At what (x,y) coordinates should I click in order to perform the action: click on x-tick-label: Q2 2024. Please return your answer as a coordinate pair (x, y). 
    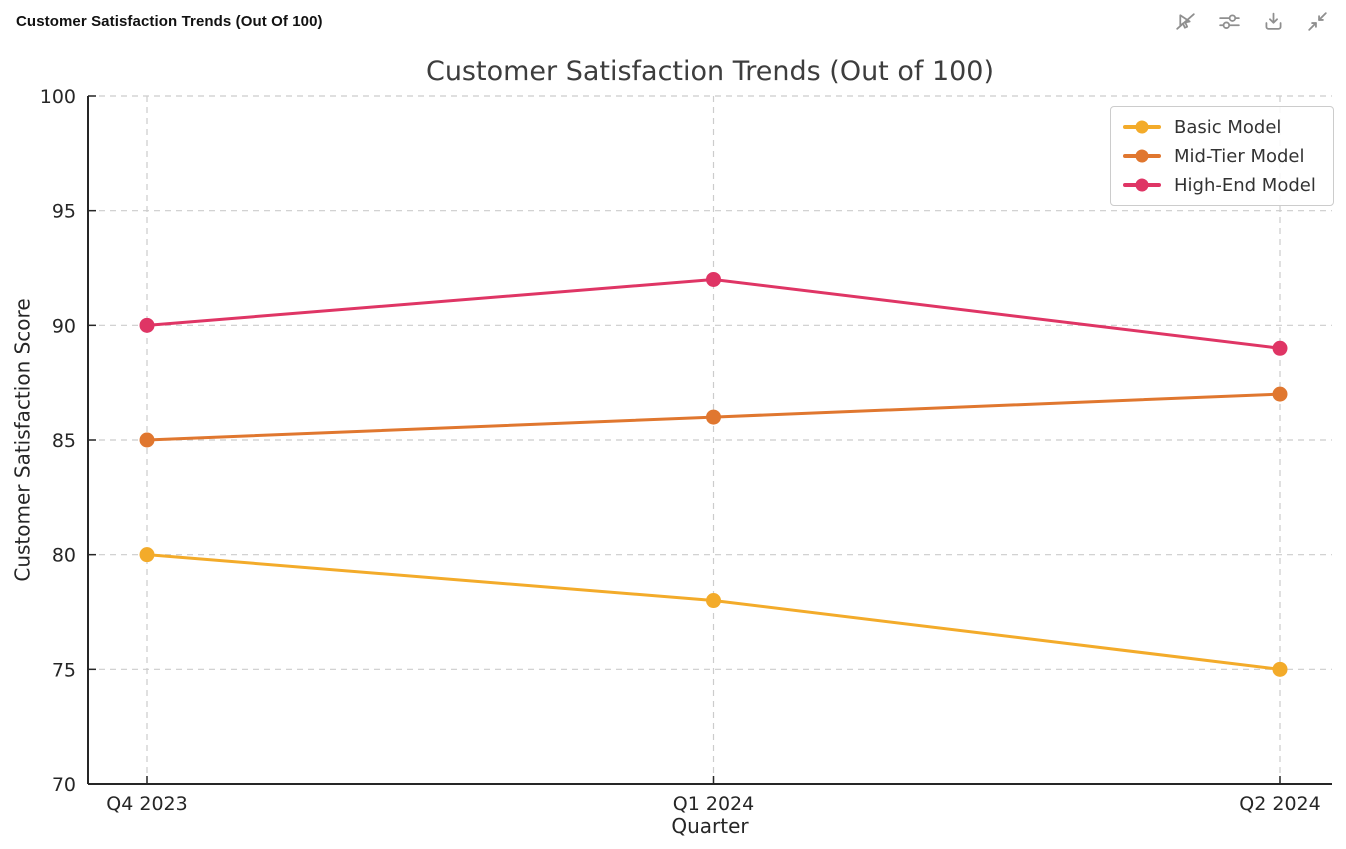
    Looking at the image, I should click on (1279, 804).